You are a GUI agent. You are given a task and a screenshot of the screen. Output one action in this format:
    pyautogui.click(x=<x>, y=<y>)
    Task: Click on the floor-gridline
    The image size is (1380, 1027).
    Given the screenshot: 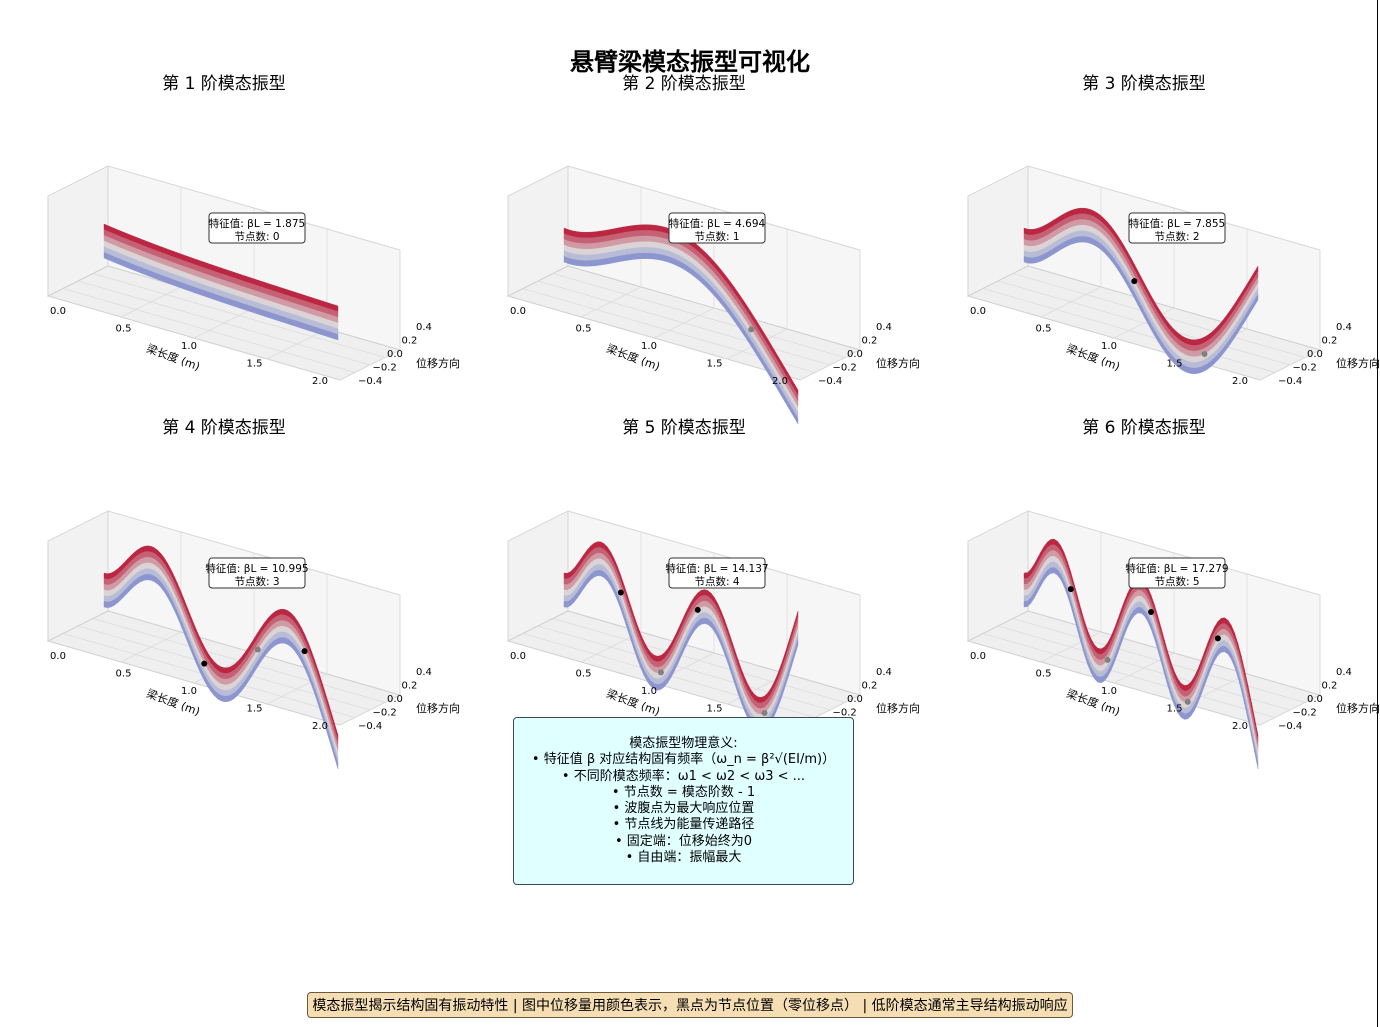 What is the action you would take?
    pyautogui.click(x=1129, y=330)
    